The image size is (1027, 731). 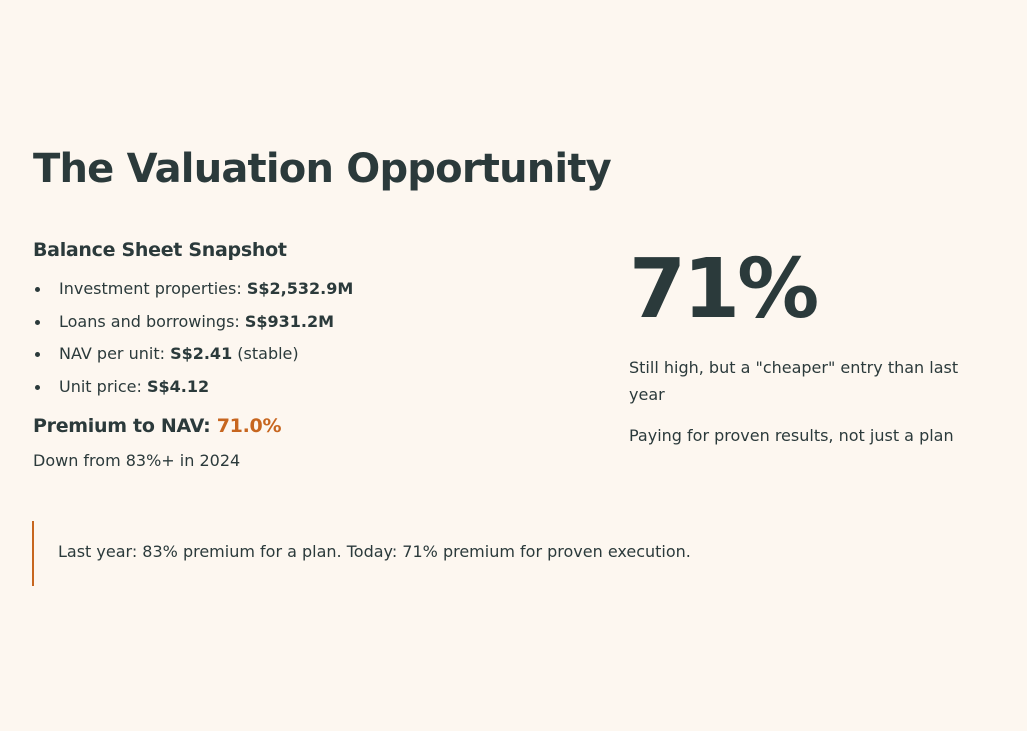 I want to click on list-item-investment-properties: Investment properties: S$2,532.9M, so click(x=313, y=289).